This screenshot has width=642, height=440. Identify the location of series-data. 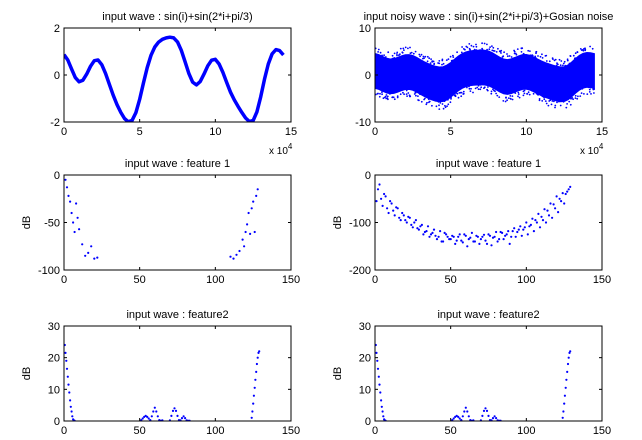
(161, 219).